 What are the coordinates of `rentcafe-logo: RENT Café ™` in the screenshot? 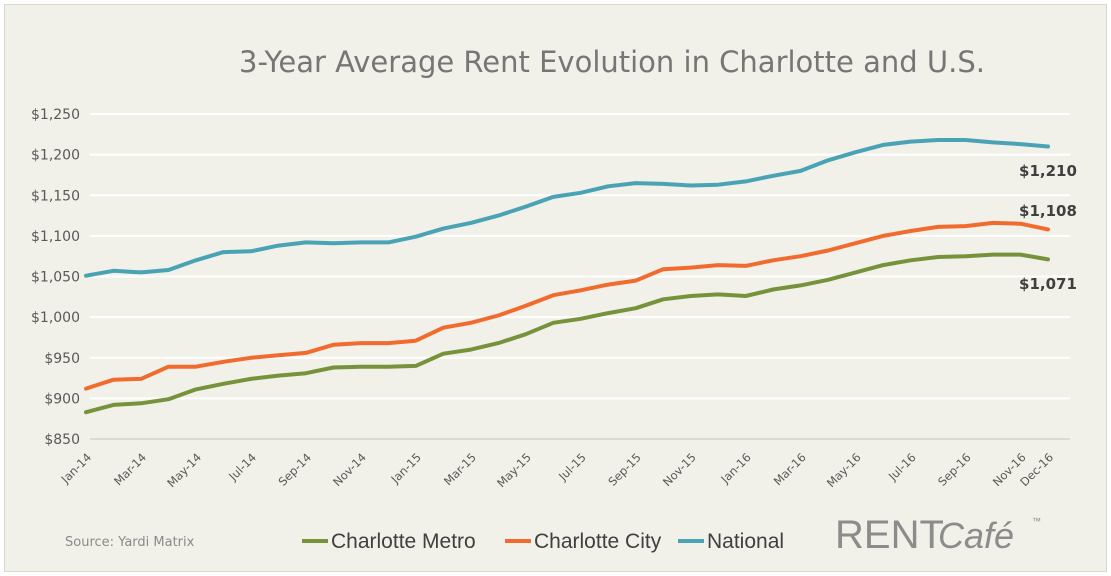 It's located at (938, 535).